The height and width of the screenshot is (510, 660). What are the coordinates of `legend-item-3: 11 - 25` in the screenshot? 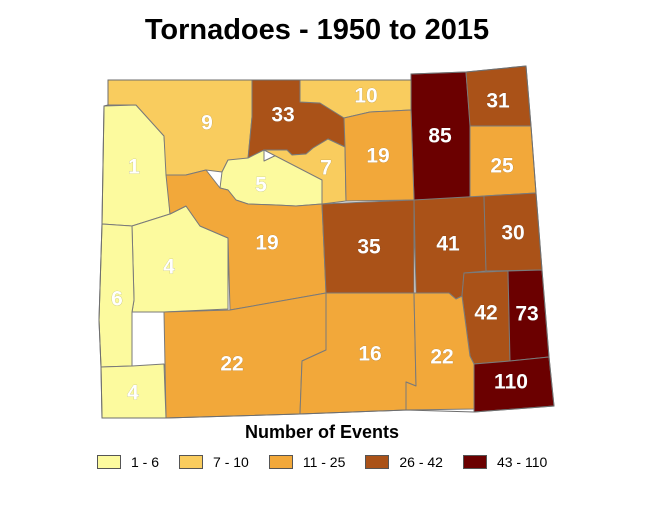 It's located at (307, 462).